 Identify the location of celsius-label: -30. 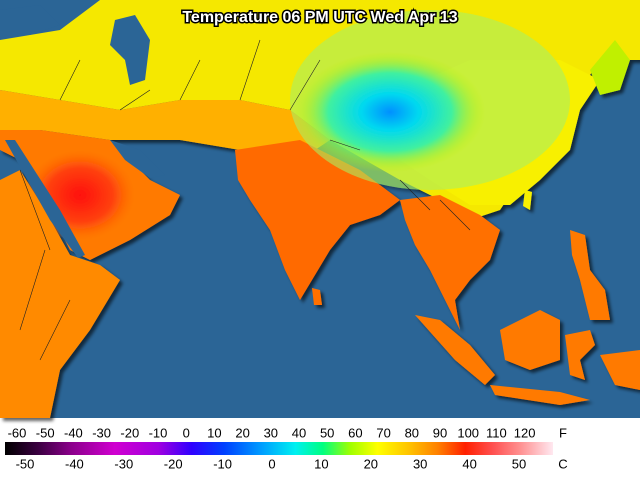
(123, 463).